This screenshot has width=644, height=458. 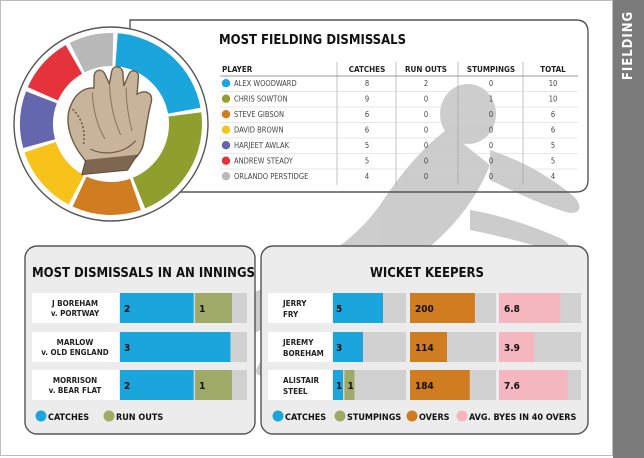 What do you see at coordinates (491, 69) in the screenshot?
I see `table-header: STUMPINGS` at bounding box center [491, 69].